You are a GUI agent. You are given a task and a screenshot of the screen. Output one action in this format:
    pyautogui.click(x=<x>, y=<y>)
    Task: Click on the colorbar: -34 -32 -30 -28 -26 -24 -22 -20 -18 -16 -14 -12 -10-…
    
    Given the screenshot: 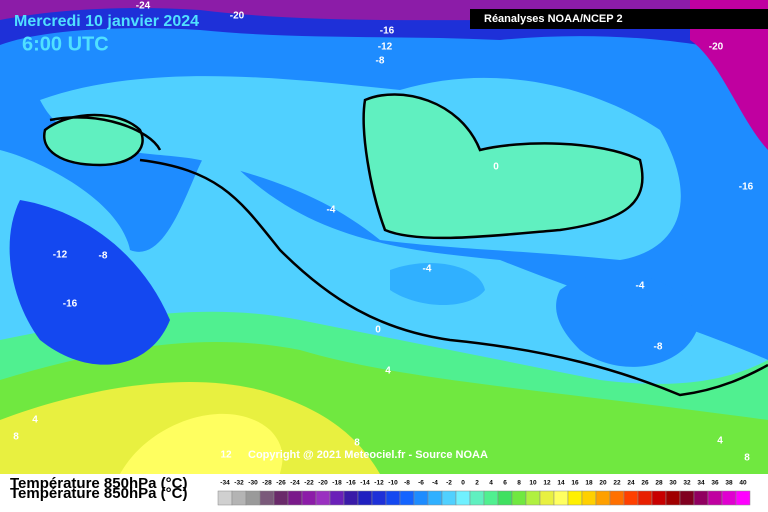 What is the action you would take?
    pyautogui.click(x=484, y=493)
    